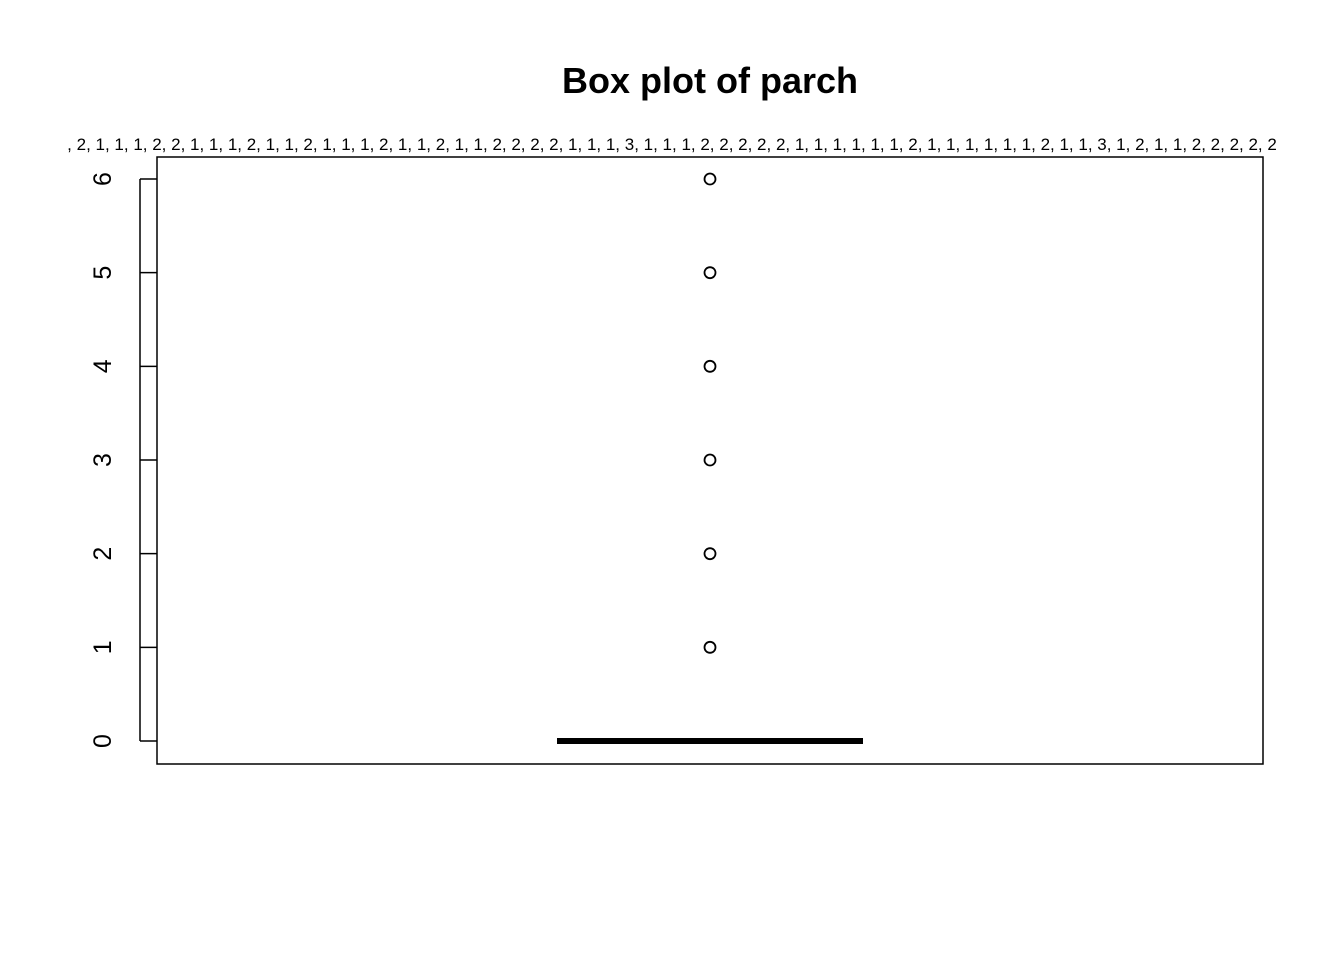 The image size is (1344, 960). Describe the element at coordinates (710, 413) in the screenshot. I see `outliers` at that location.